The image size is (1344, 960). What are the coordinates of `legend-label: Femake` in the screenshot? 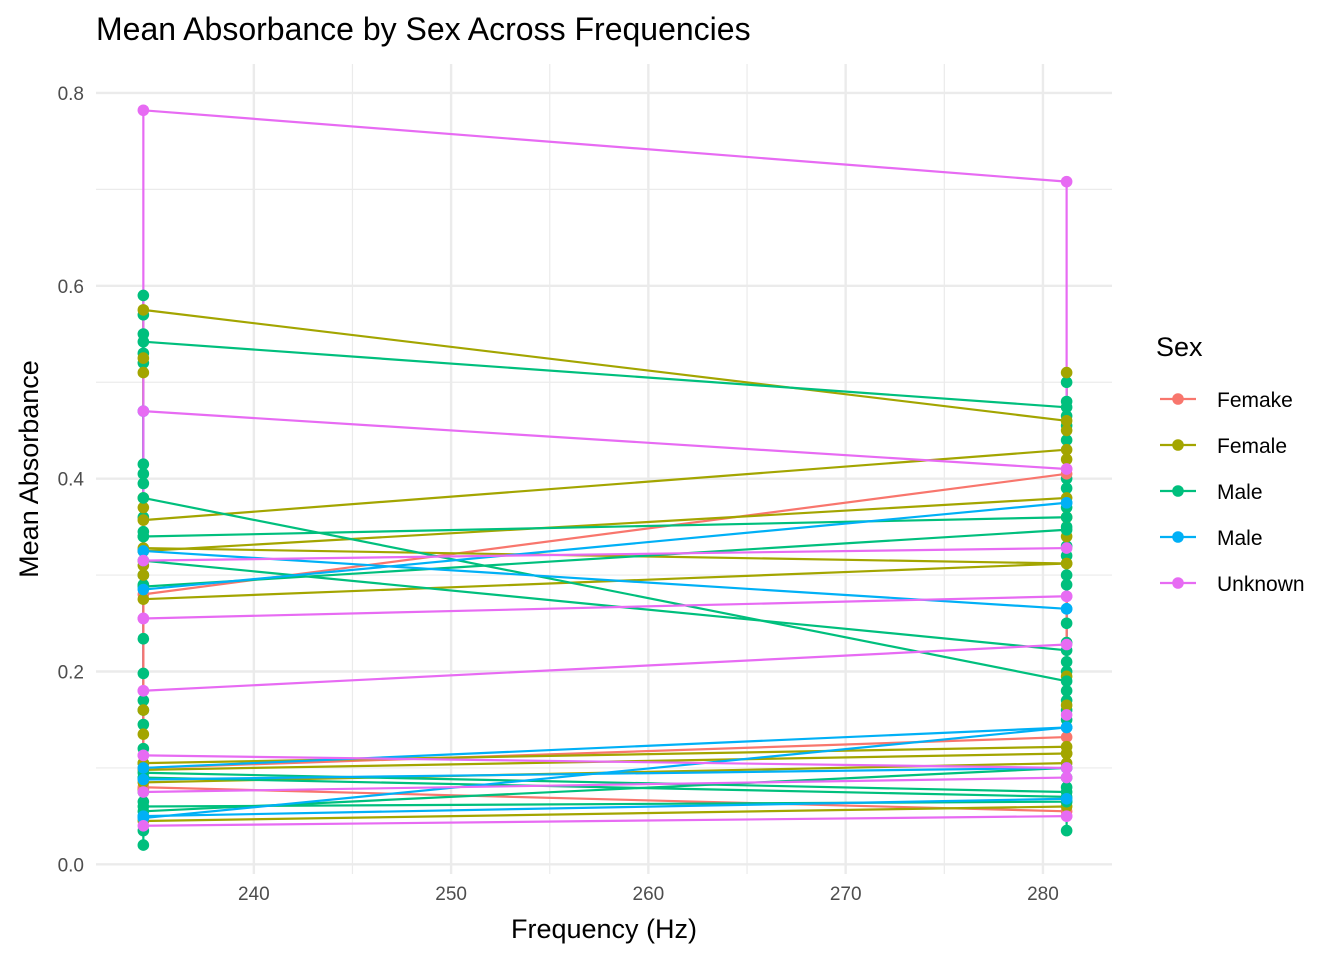 It's located at (1255, 400).